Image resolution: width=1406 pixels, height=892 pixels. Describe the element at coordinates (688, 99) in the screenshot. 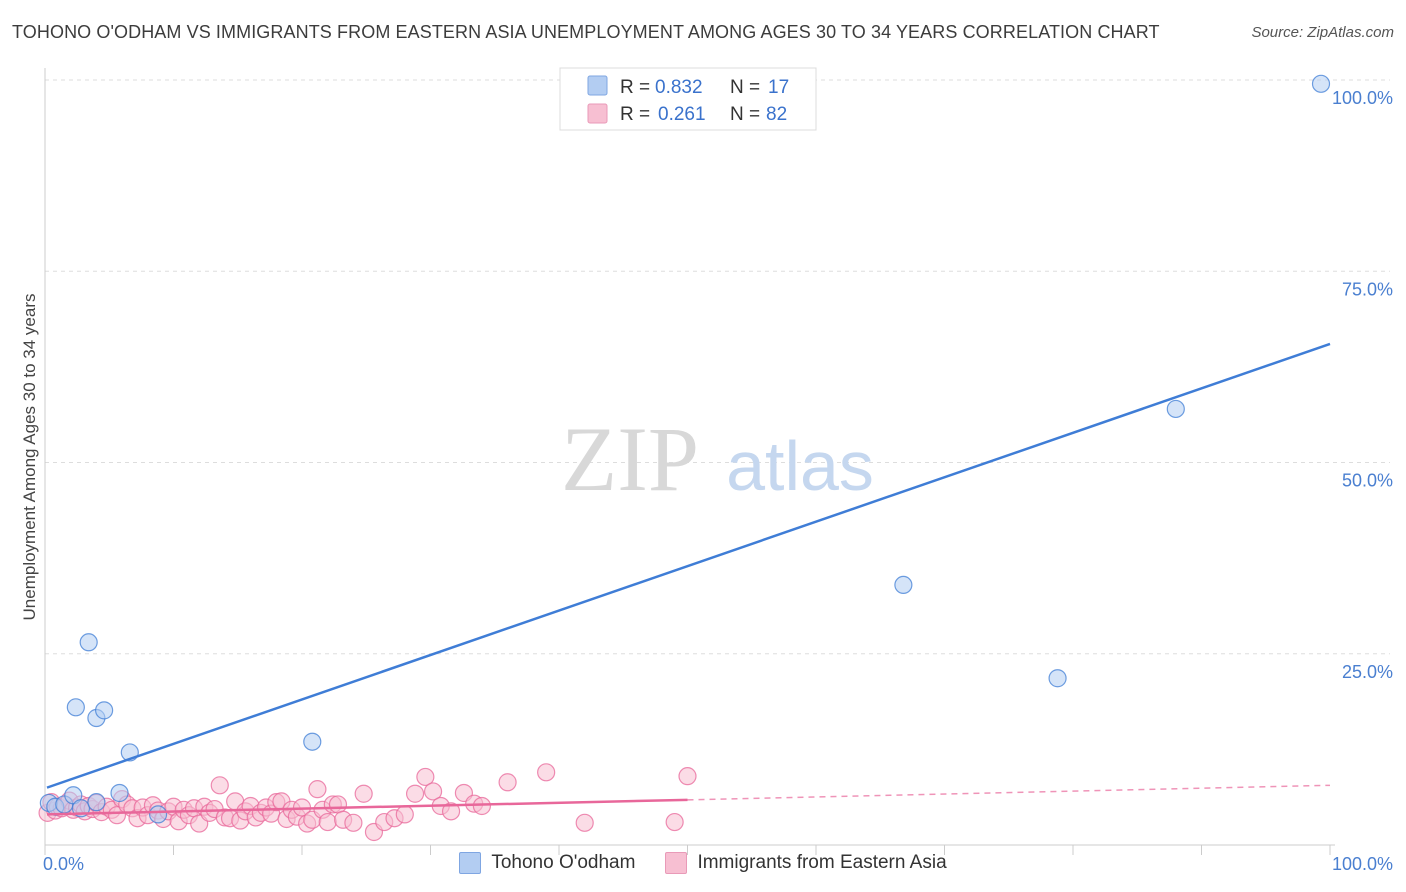

I see `top-legend: R = 0.832 N = 17 R = 0.261 N = 82` at that location.